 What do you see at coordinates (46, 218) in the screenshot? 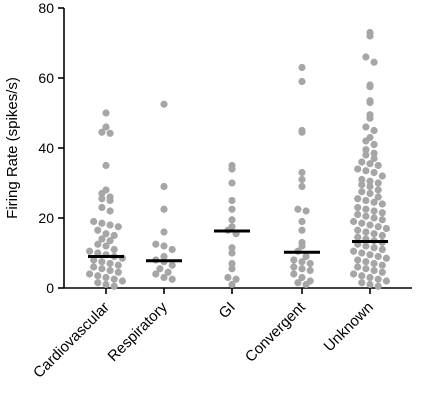
I see `y-tick-label: 20` at bounding box center [46, 218].